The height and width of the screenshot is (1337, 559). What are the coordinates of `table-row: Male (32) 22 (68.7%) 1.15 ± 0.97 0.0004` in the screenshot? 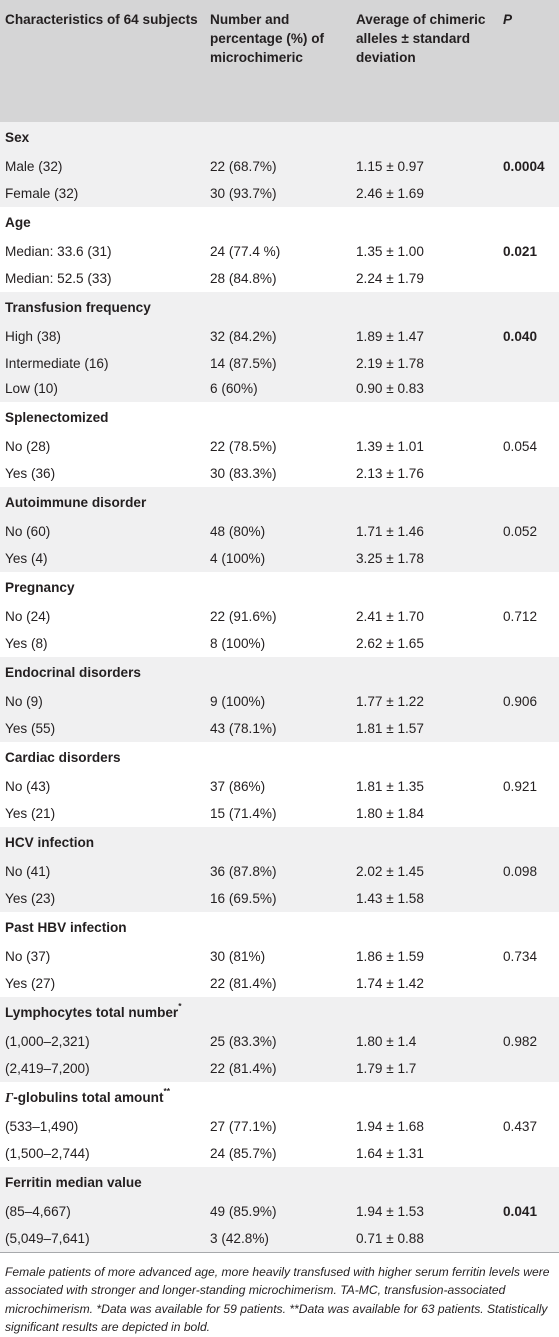 It's located at (279, 168).